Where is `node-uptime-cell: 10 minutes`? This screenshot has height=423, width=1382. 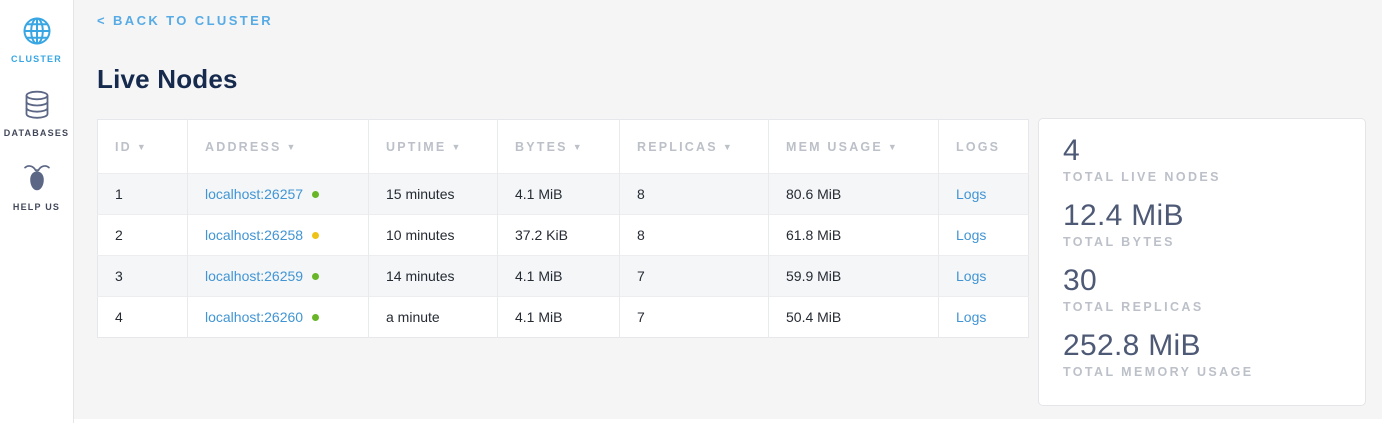
node-uptime-cell: 10 minutes is located at coordinates (433, 235).